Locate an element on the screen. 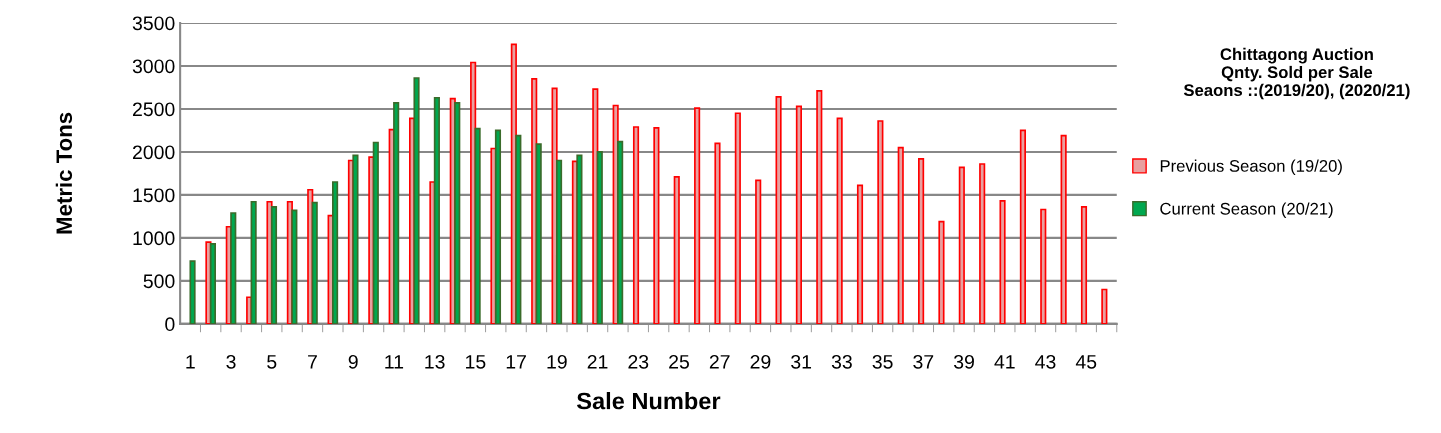  x-tick-label: 45 is located at coordinates (1086, 362).